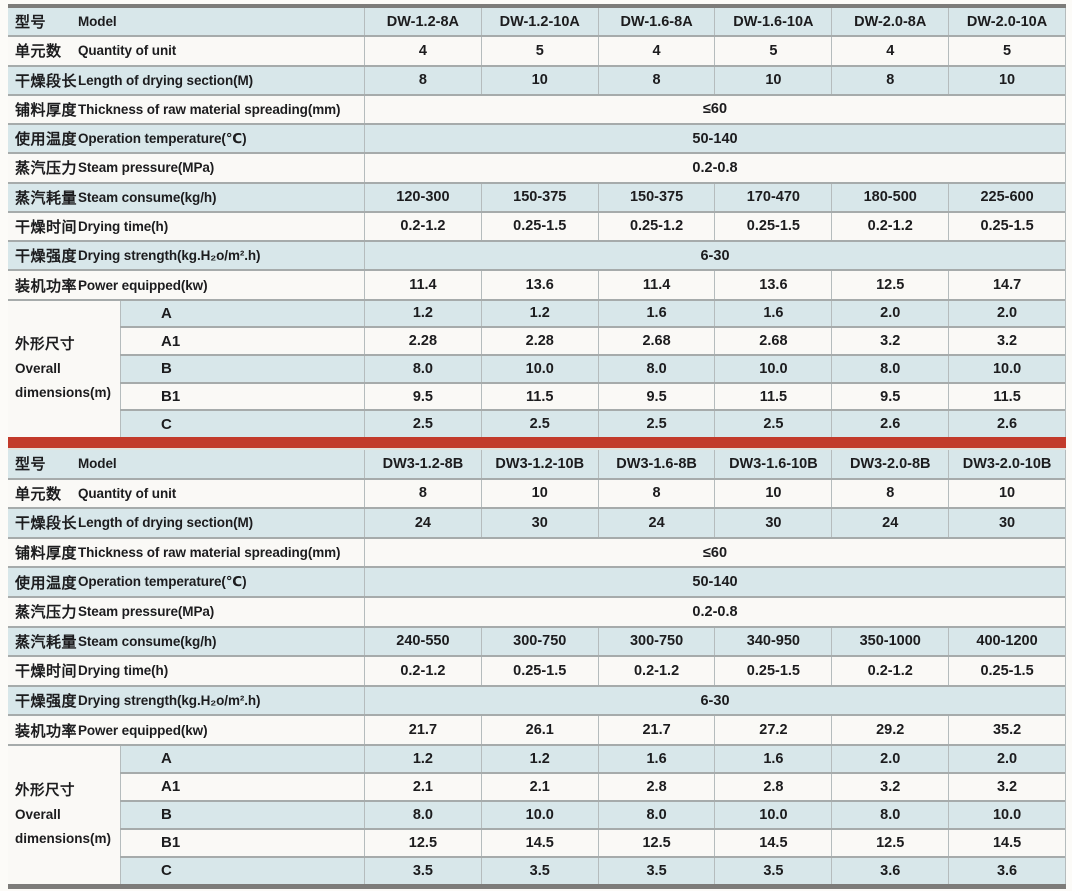  Describe the element at coordinates (1006, 341) in the screenshot. I see `value-cell: 3.2` at that location.